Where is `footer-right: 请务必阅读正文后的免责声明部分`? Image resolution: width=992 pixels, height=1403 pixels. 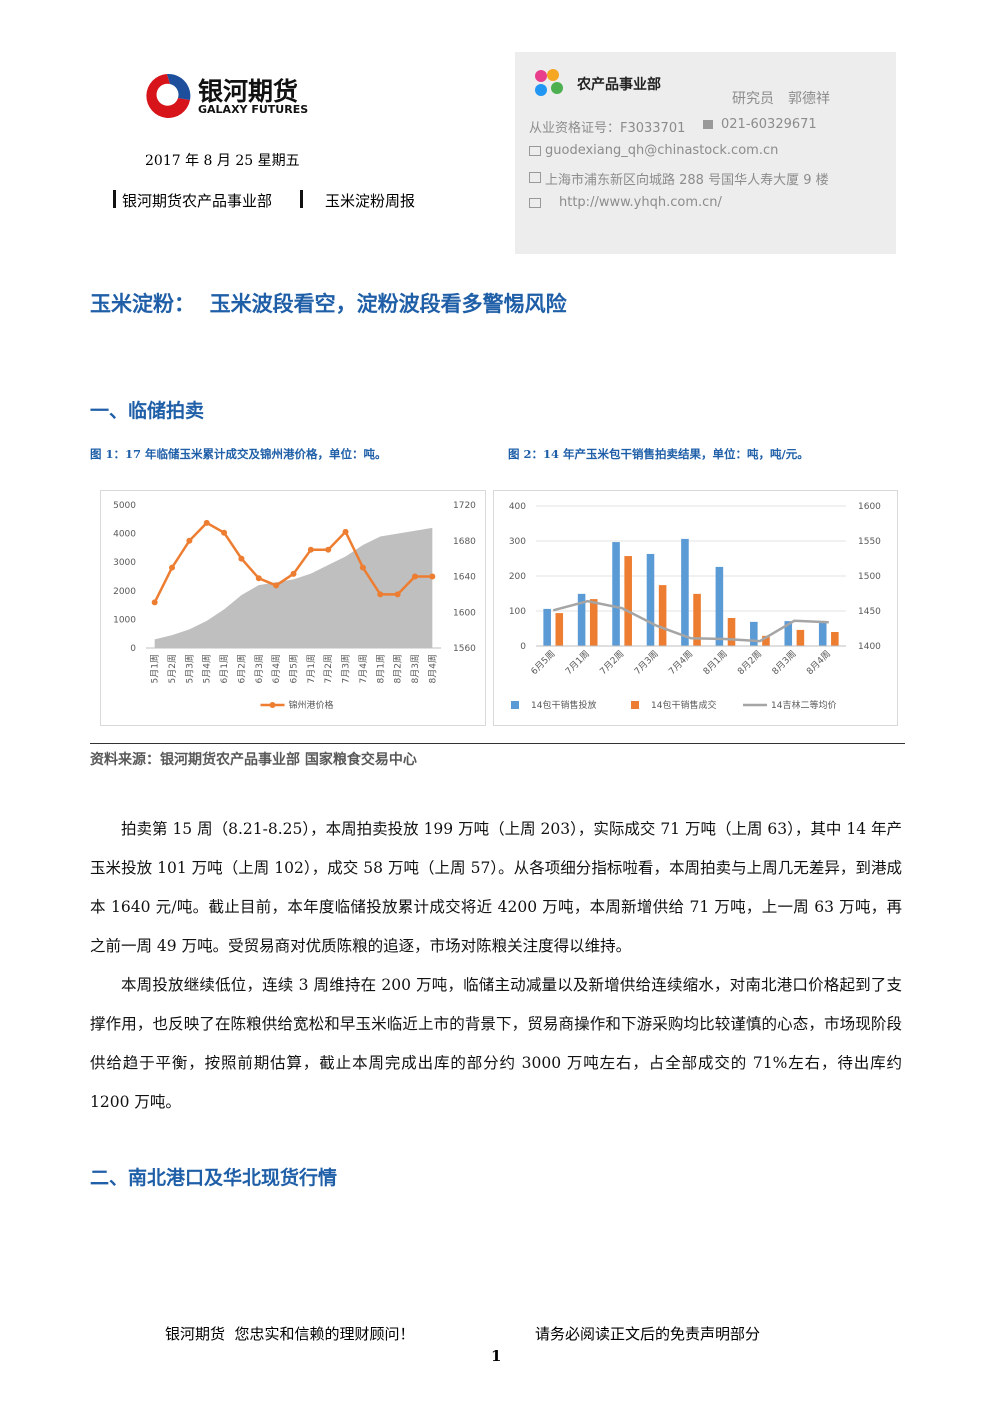 footer-right: 请务必阅读正文后的免责声明部分 is located at coordinates (648, 1334).